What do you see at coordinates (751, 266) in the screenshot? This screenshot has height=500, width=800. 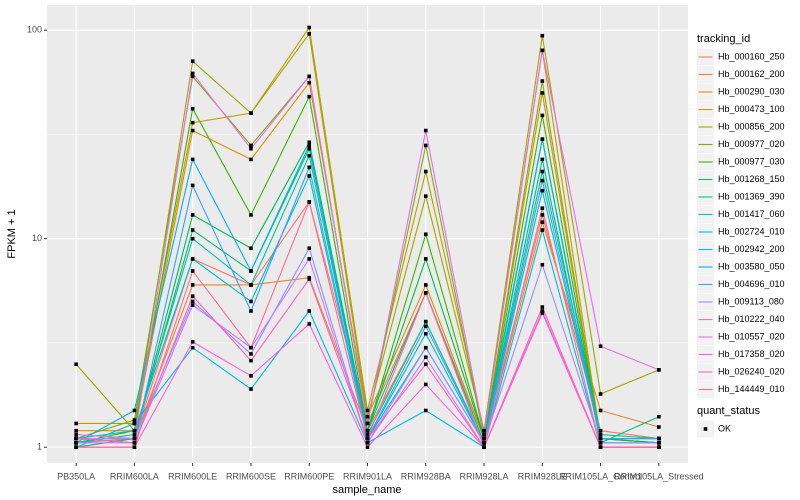 I see `legend-label: Hb_003580_050` at bounding box center [751, 266].